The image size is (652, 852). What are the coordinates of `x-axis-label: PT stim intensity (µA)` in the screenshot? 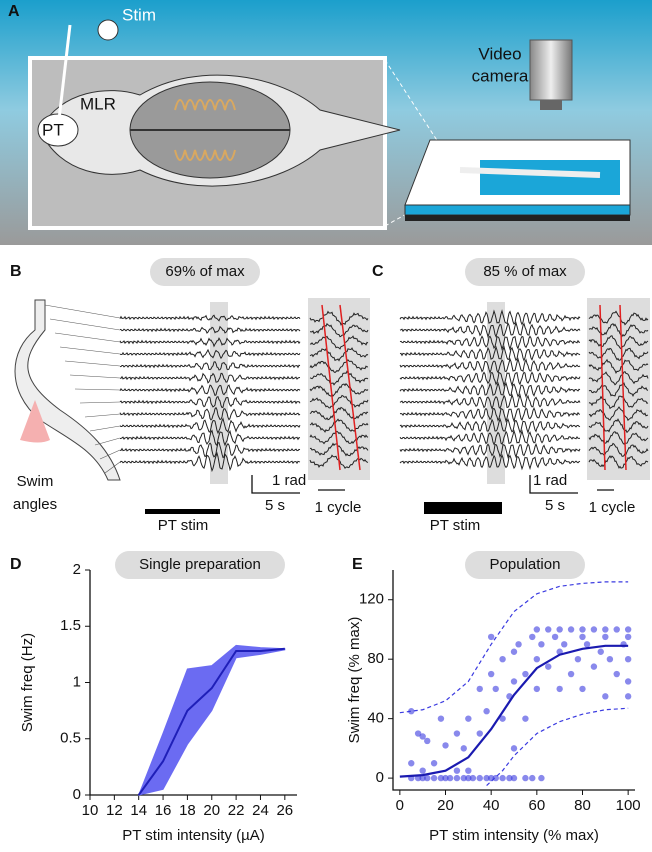 It's located at (193, 835).